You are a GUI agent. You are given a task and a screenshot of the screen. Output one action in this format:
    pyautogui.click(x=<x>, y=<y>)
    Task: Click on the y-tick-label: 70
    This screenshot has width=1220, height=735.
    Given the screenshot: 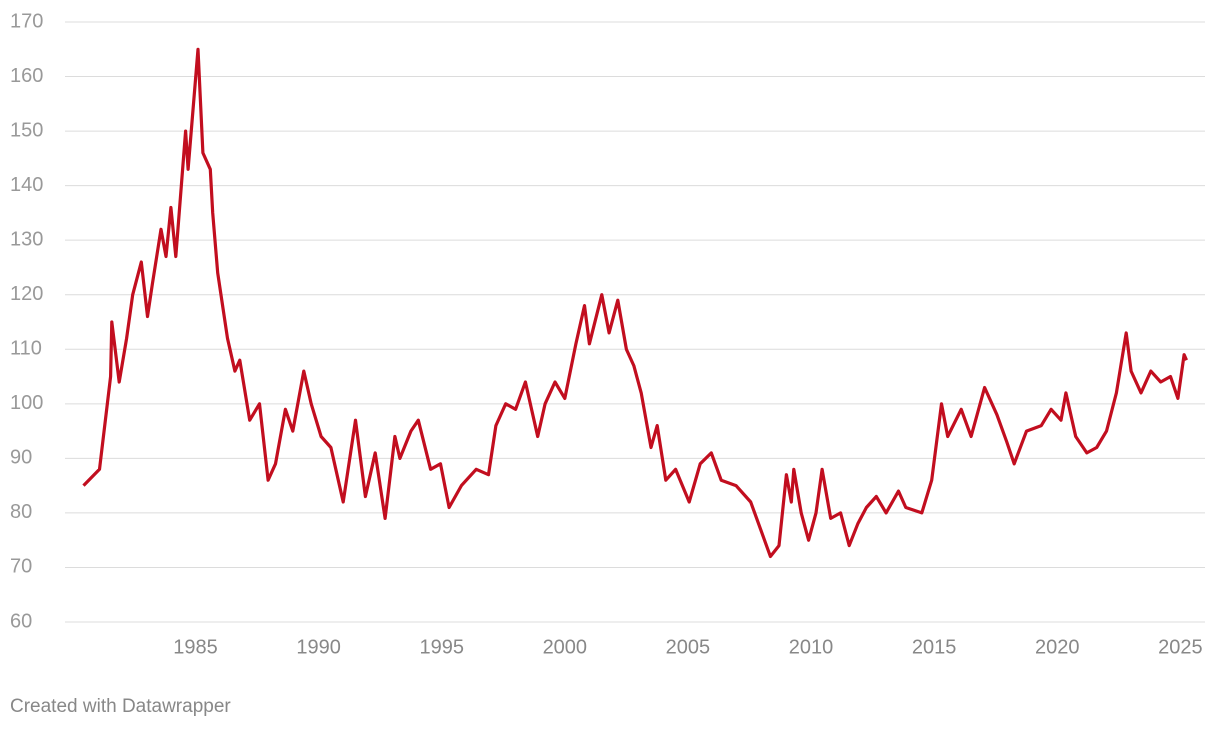 What is the action you would take?
    pyautogui.click(x=21, y=567)
    